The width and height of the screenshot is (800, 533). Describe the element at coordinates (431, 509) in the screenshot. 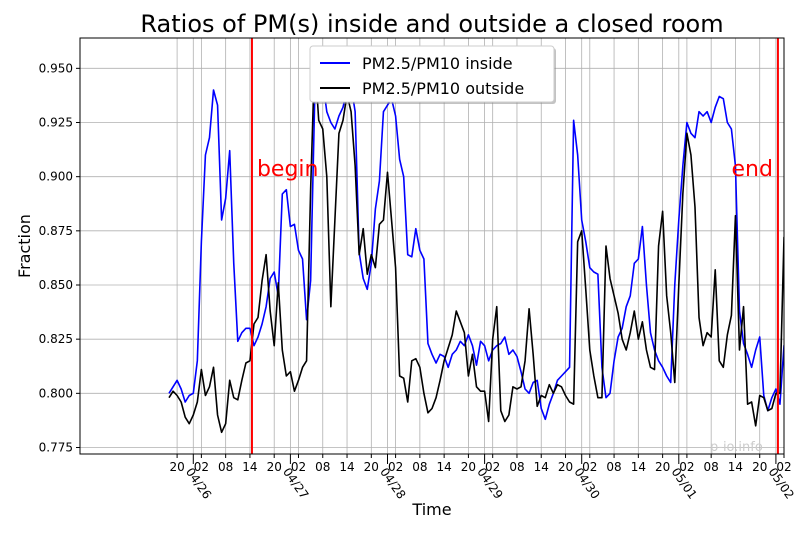

I see `x-axis-label: Time` at that location.